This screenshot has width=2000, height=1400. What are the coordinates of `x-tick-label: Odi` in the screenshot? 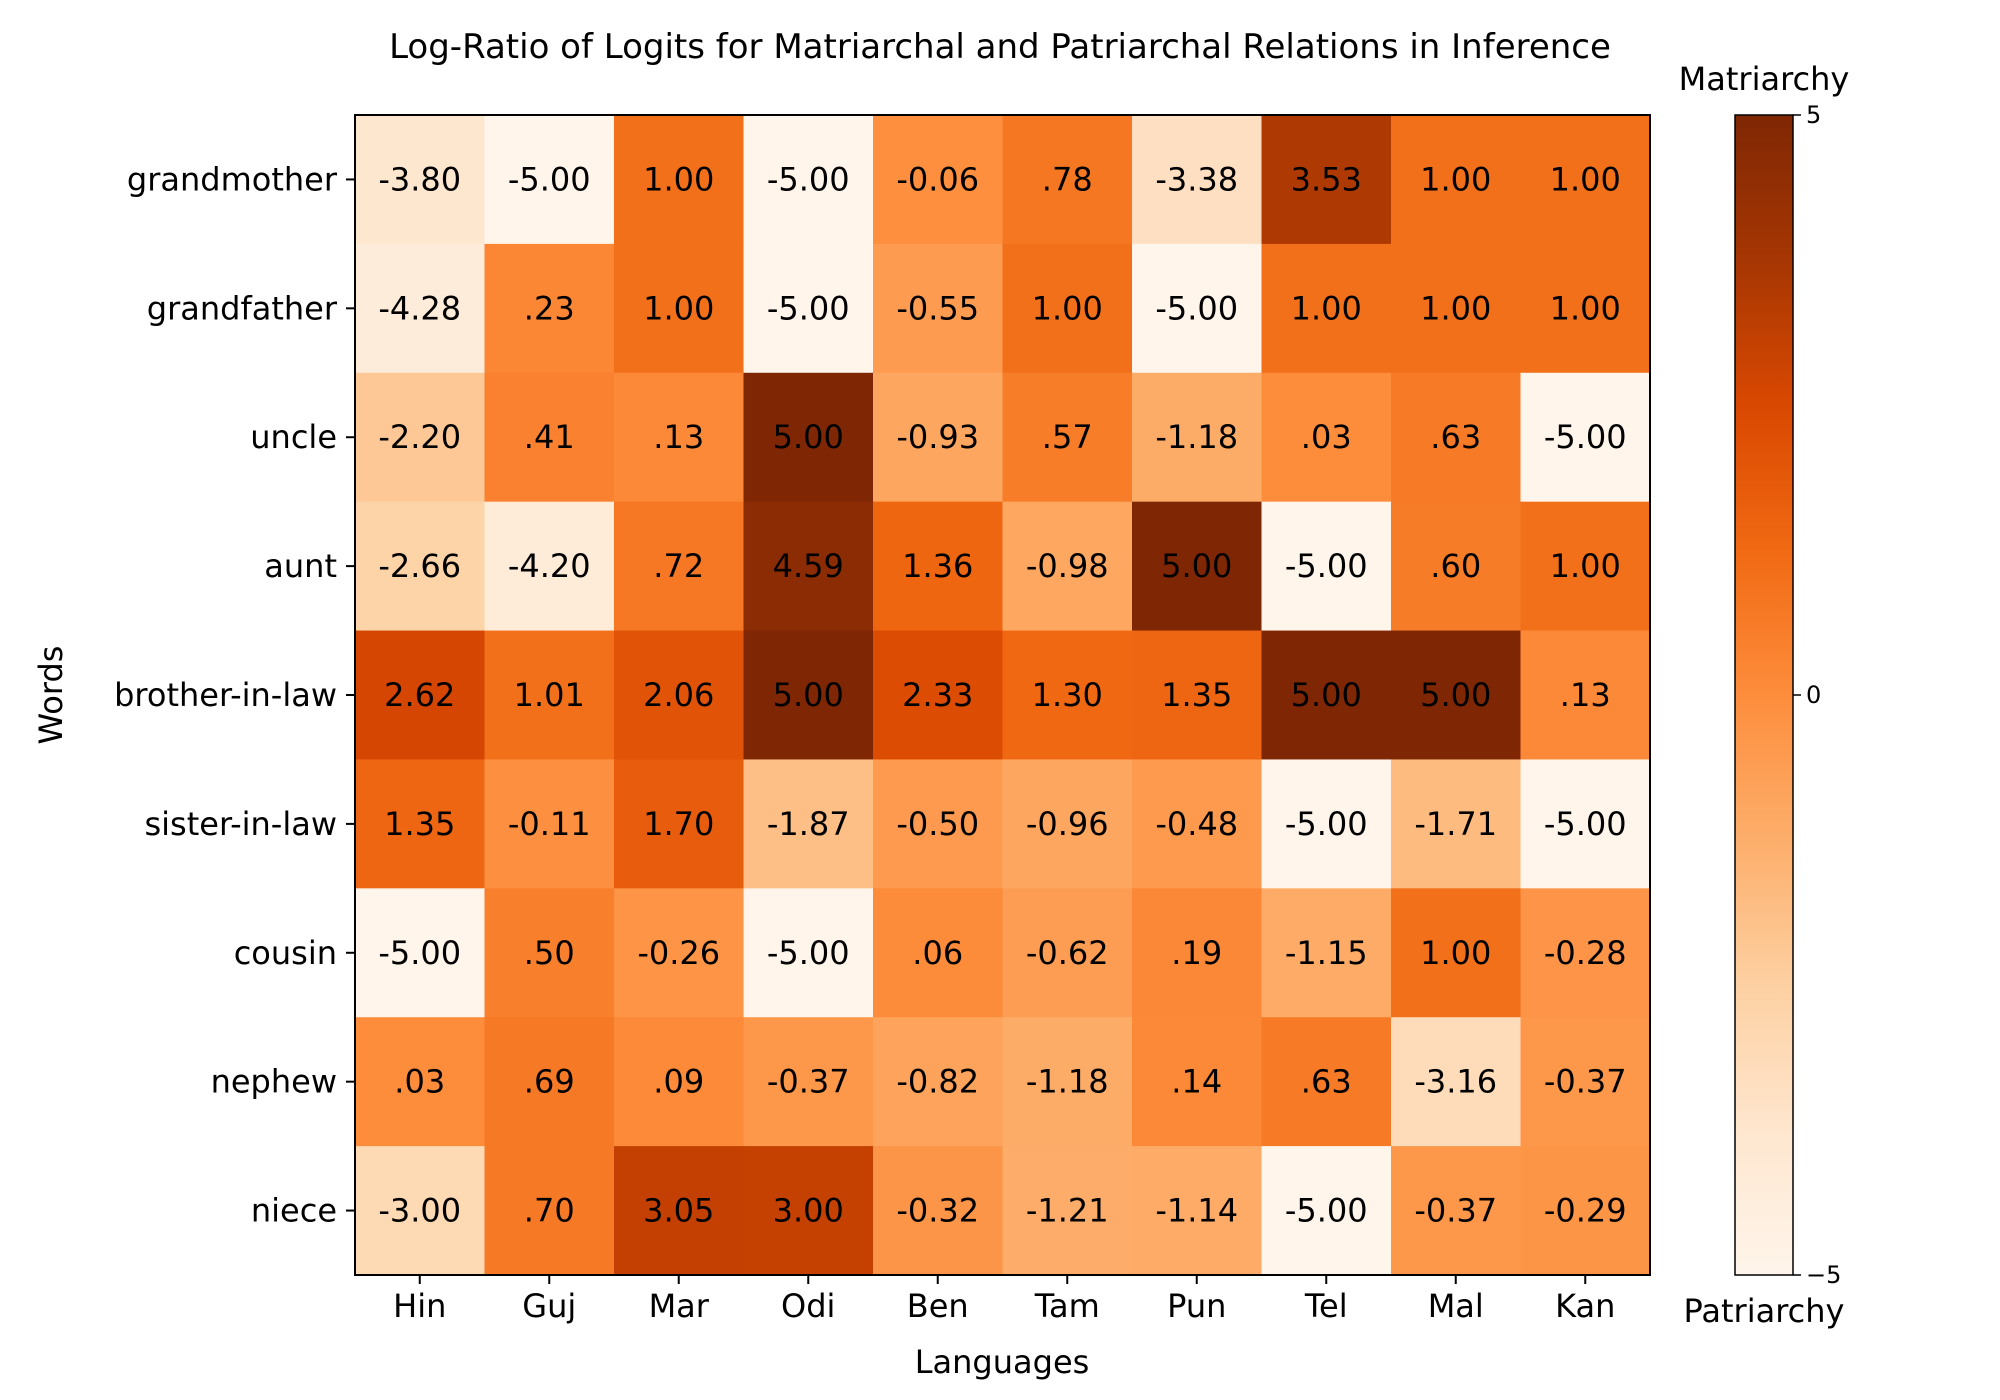 It's located at (808, 1306).